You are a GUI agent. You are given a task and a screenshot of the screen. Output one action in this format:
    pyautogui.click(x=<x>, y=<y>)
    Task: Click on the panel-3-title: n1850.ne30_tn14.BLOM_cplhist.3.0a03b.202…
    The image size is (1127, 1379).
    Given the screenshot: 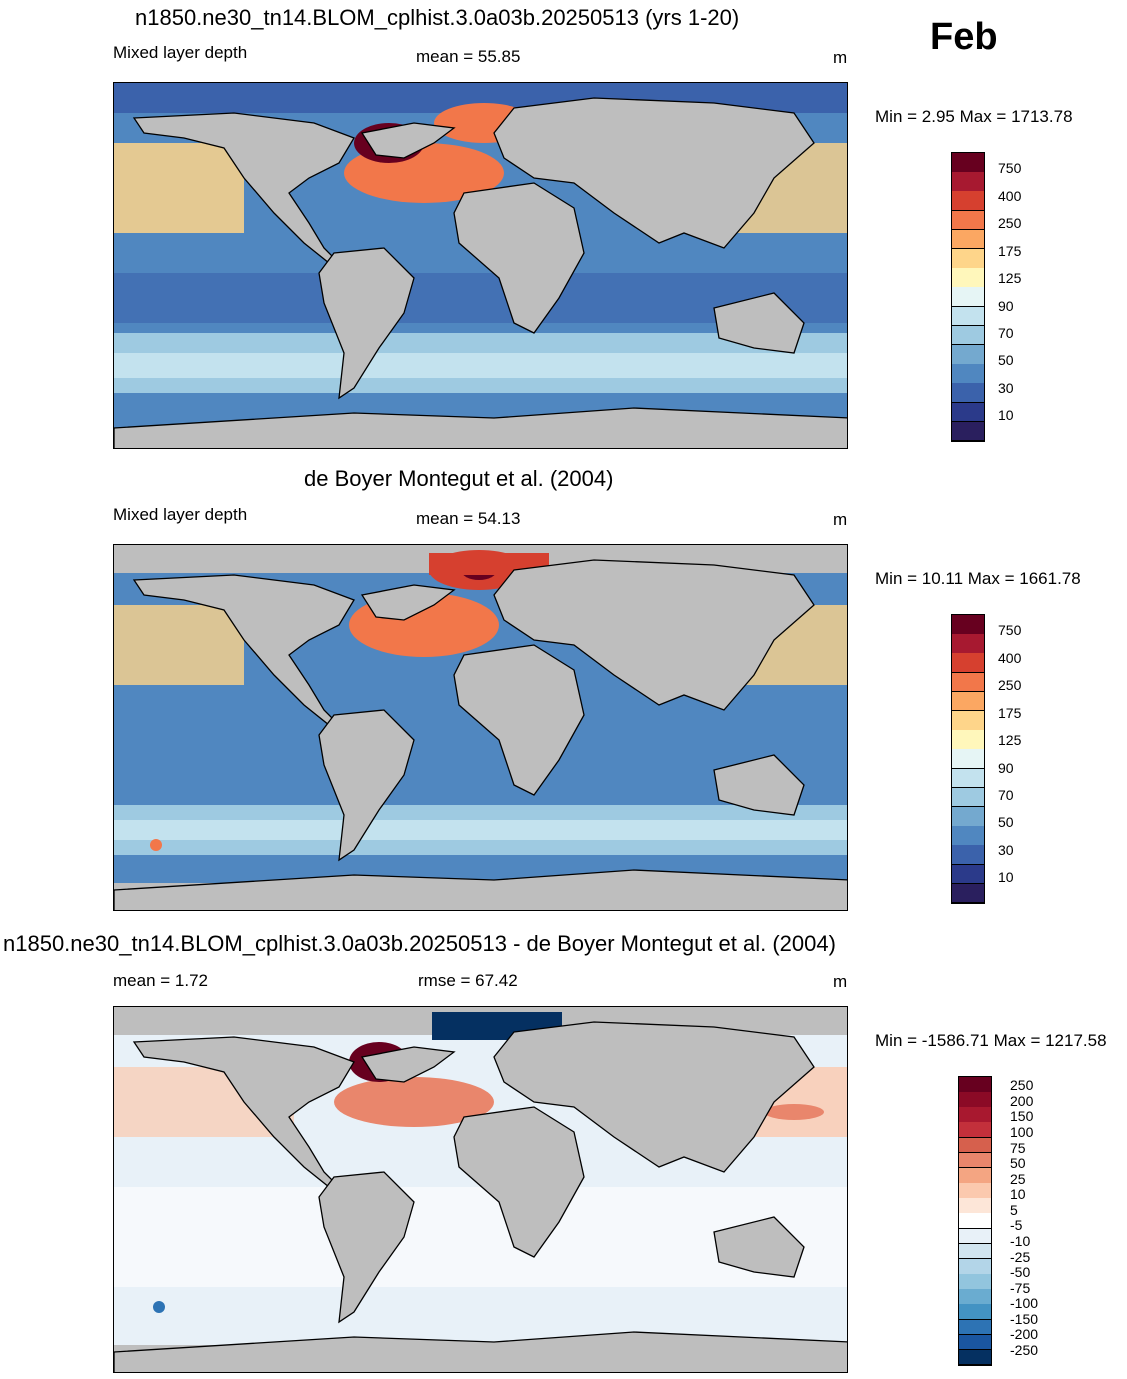 What is the action you would take?
    pyautogui.click(x=419, y=943)
    